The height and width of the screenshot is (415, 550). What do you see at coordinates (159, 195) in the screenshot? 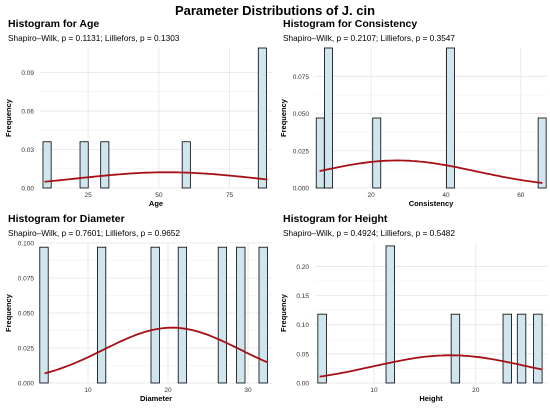
I see `age-x-tick-label: 50` at bounding box center [159, 195].